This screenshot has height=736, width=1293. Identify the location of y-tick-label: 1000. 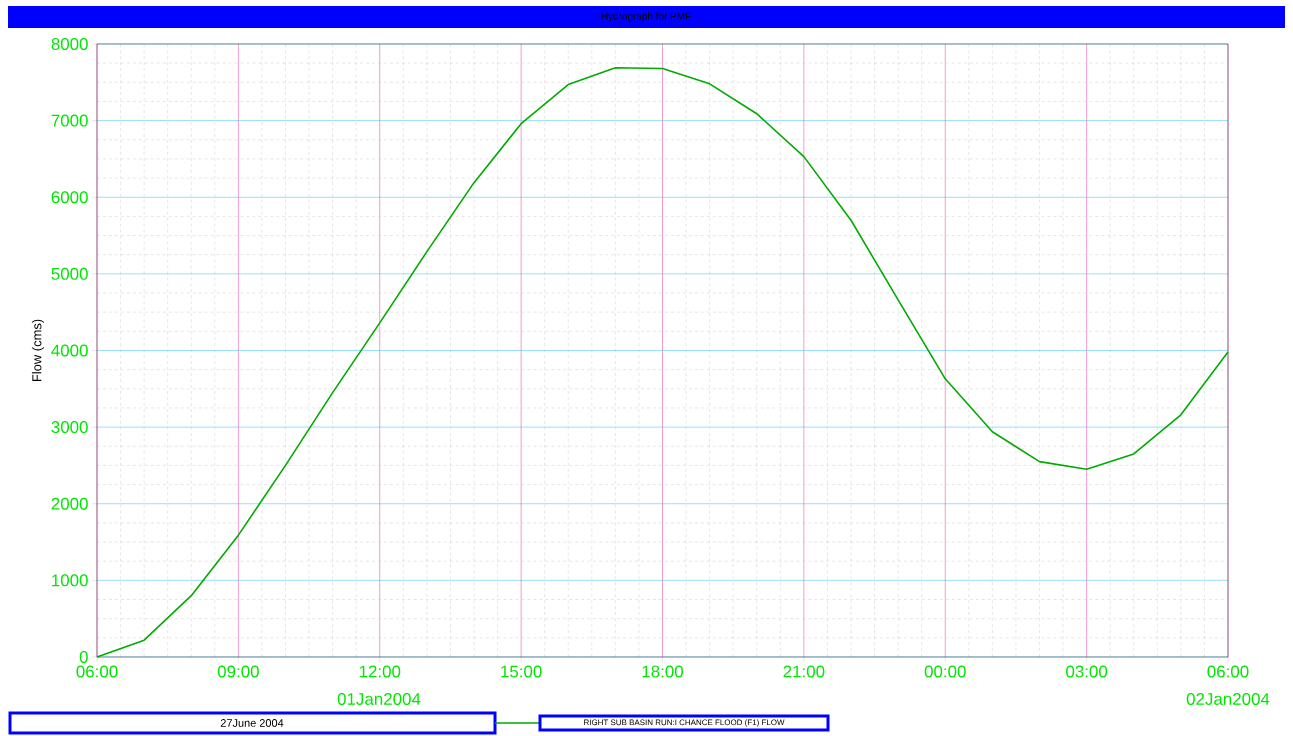
(70, 580).